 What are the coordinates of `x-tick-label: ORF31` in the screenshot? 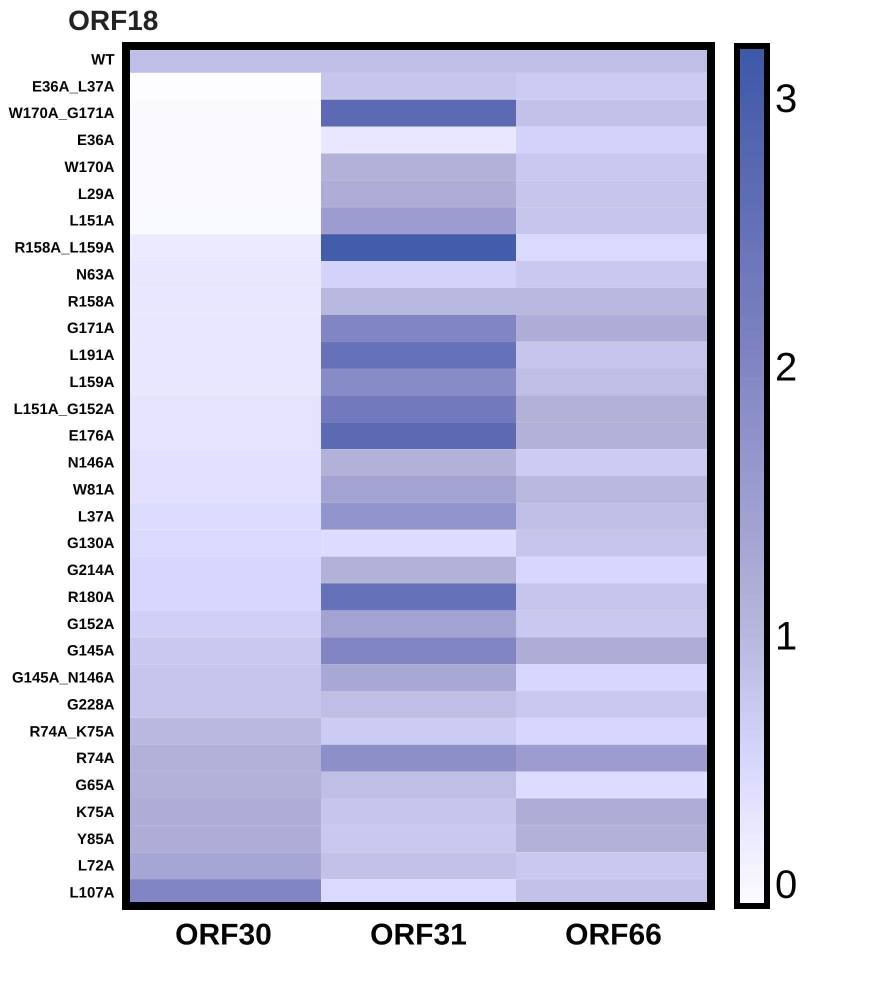 It's located at (418, 935).